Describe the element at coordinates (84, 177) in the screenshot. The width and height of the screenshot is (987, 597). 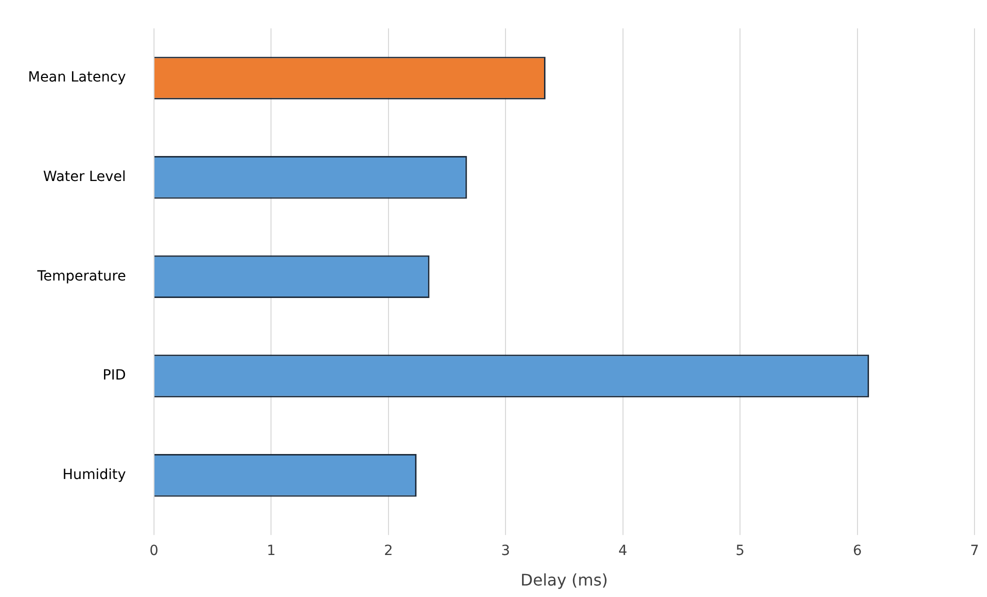
I see `y-tick-label: Water Level` at that location.